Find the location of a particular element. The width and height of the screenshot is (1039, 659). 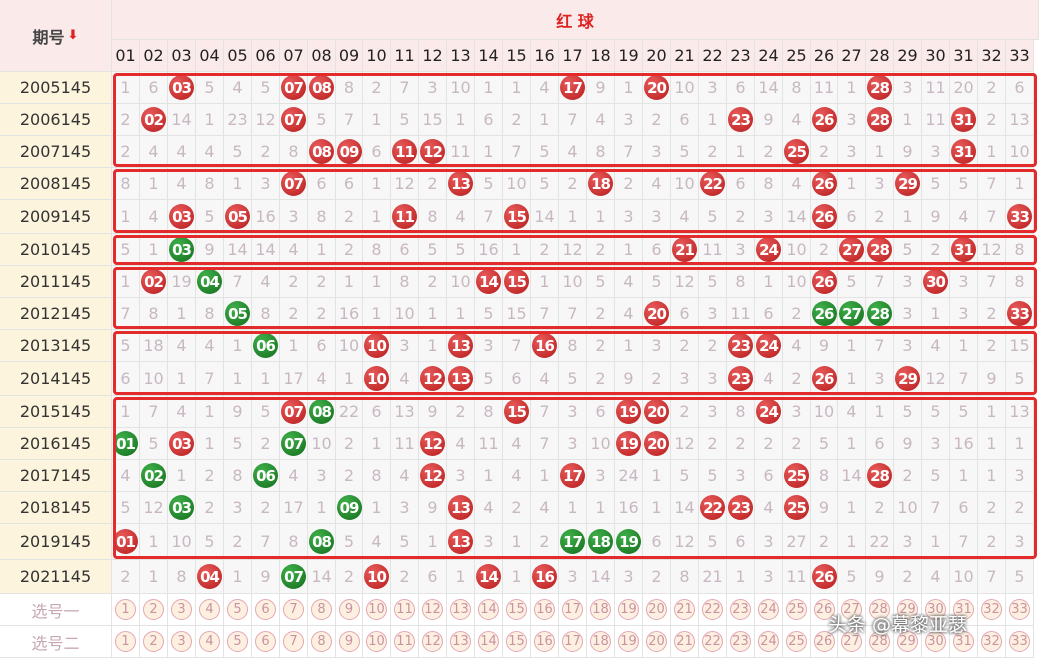

omission-cell: 17 is located at coordinates (294, 508).